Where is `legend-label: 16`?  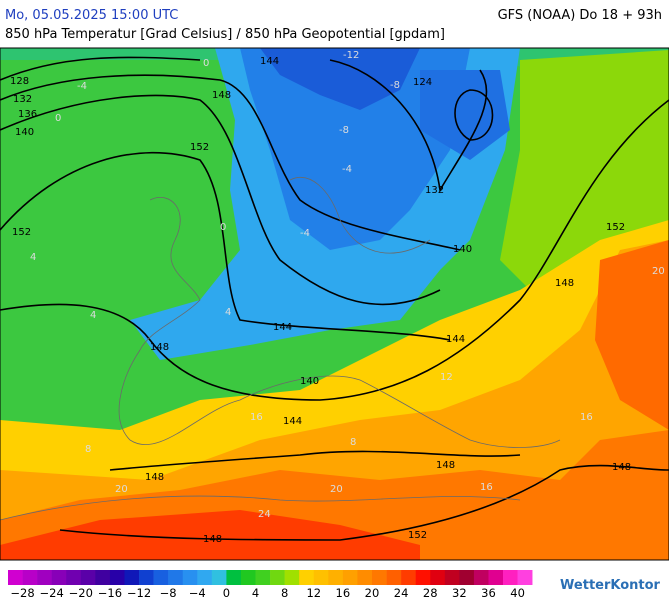
legend-label: 16 is located at coordinates (343, 593).